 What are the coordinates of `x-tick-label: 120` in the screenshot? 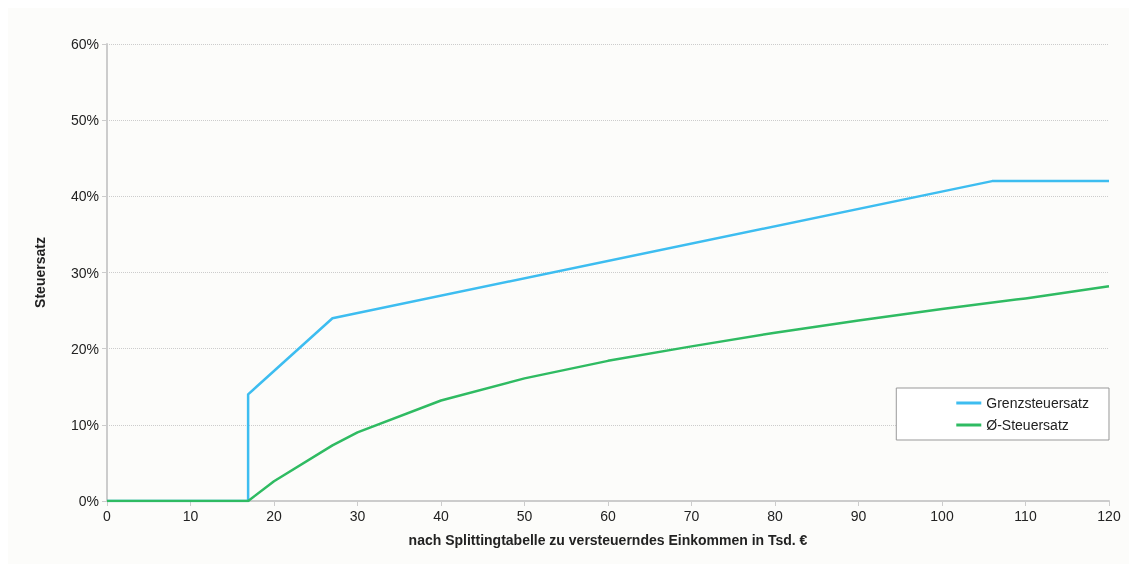 It's located at (1109, 516).